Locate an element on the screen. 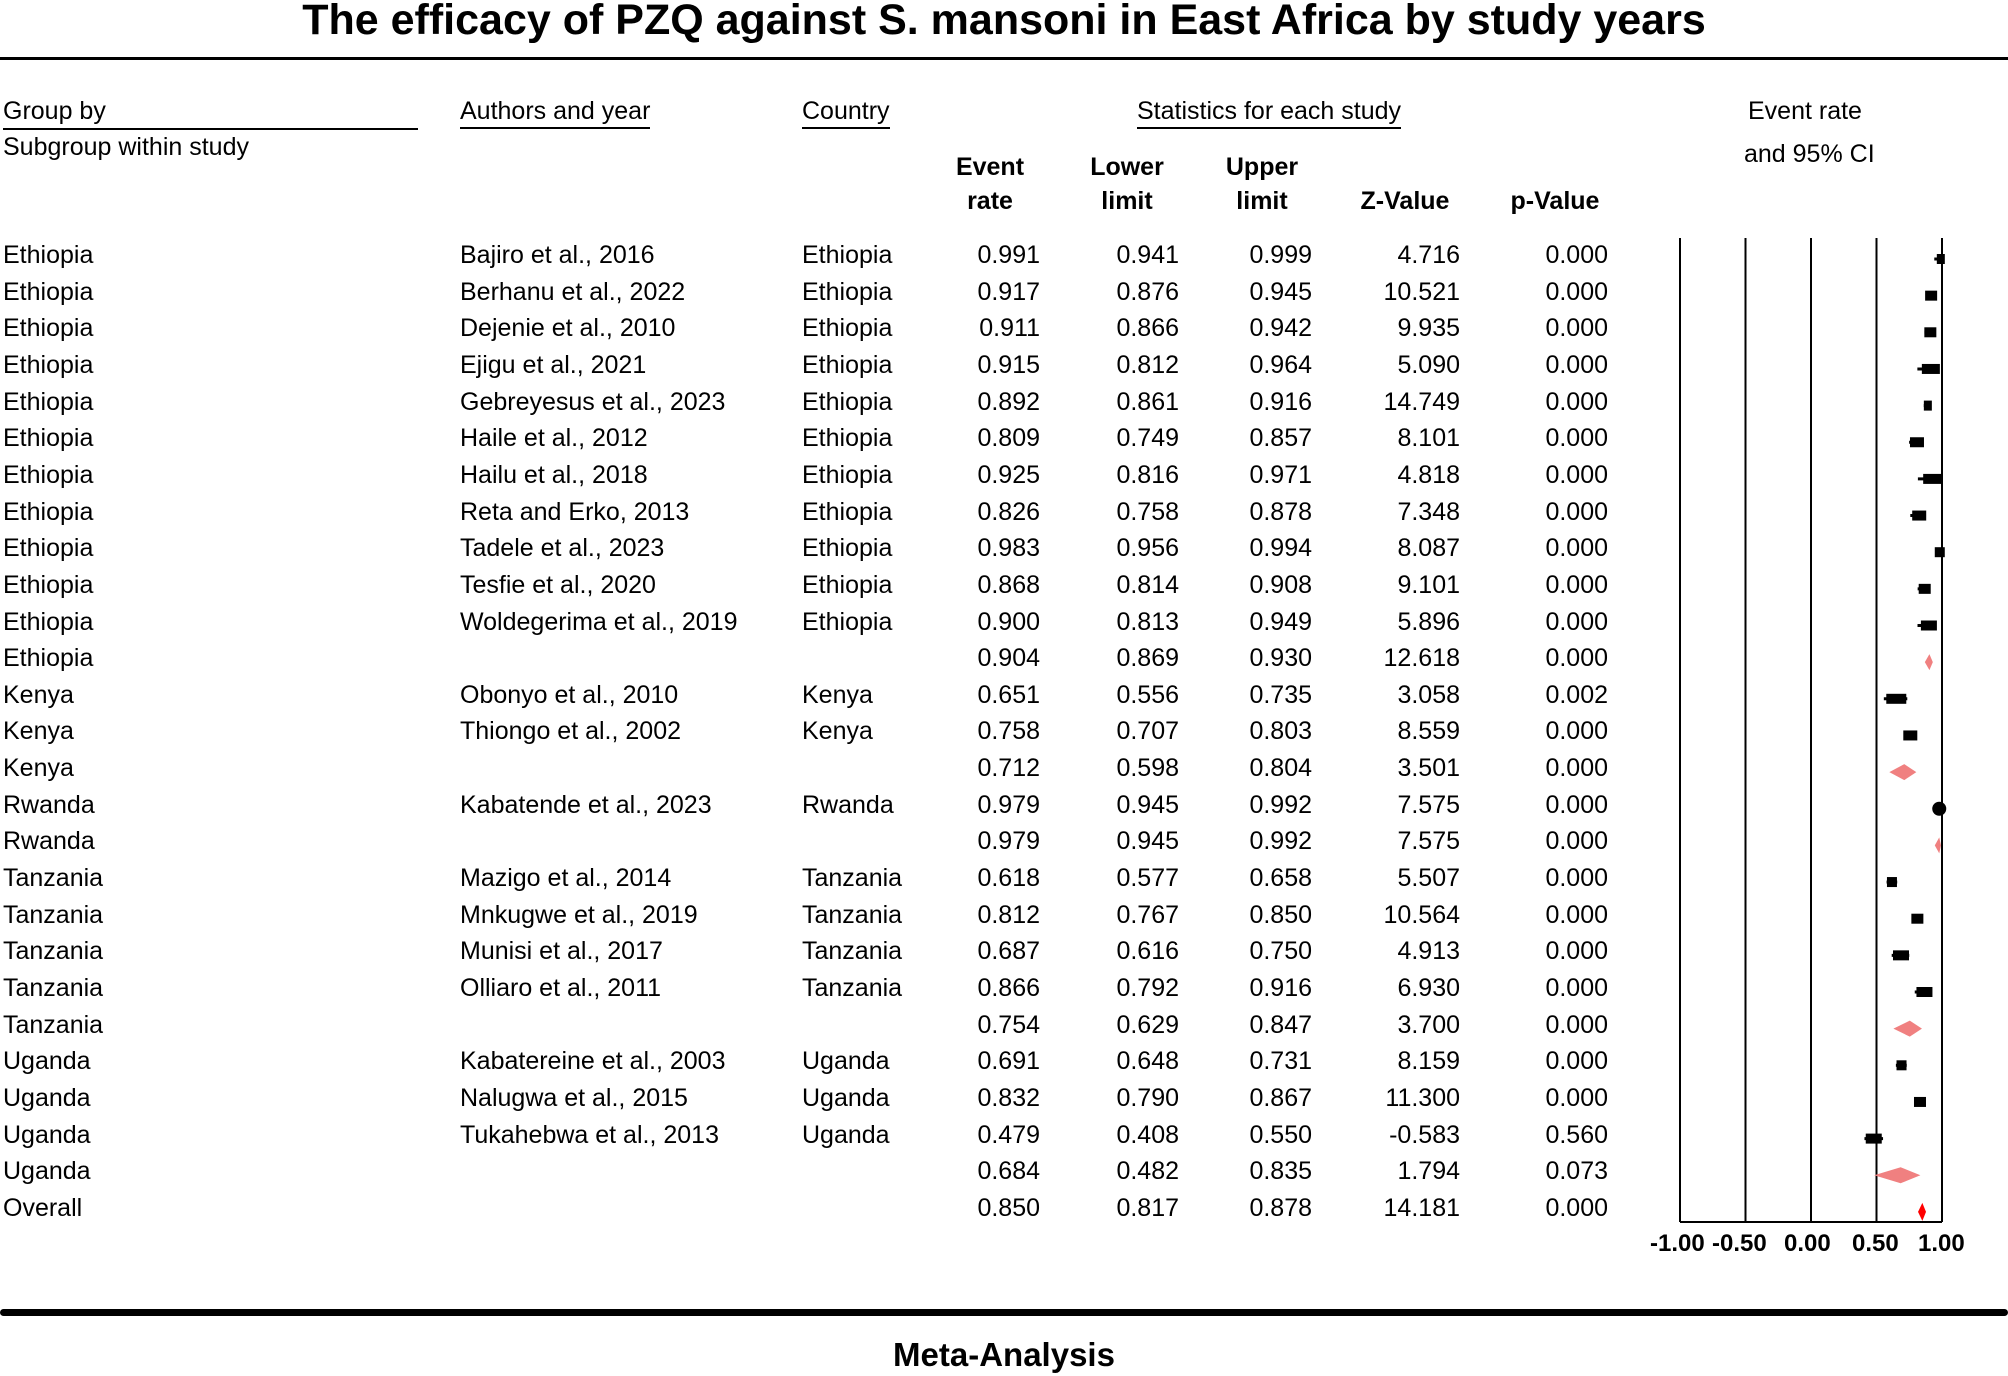  upper-limit-cell: 0.803 is located at coordinates (1280, 731).